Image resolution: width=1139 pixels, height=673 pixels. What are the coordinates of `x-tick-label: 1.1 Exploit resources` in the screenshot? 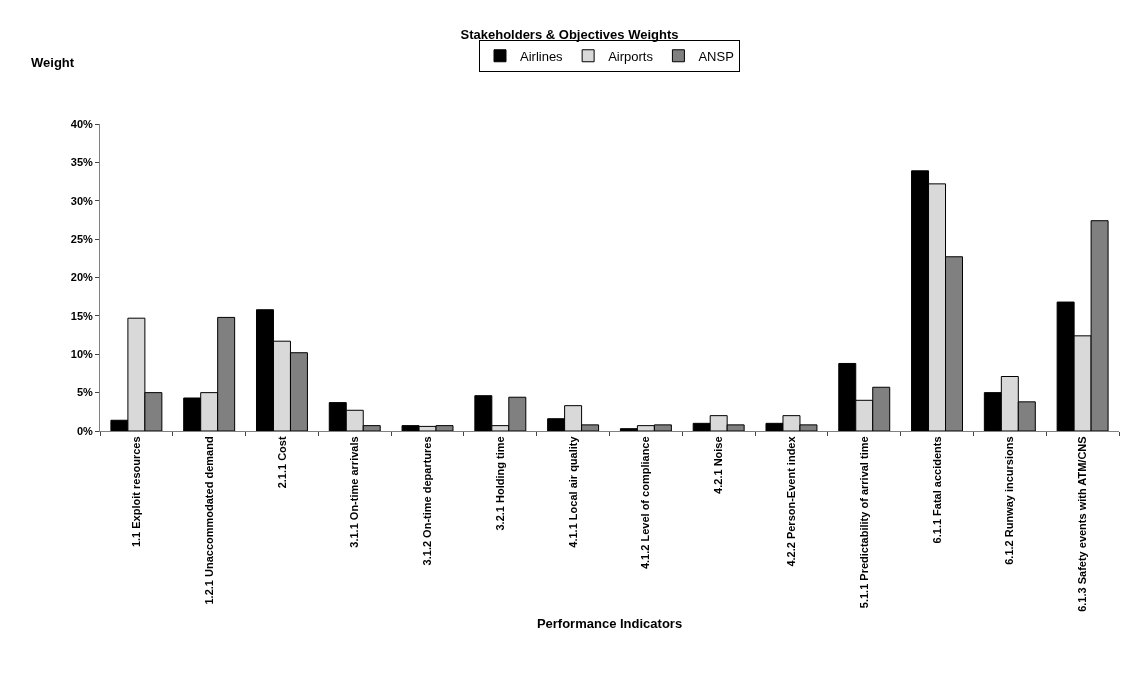 It's located at (135, 492).